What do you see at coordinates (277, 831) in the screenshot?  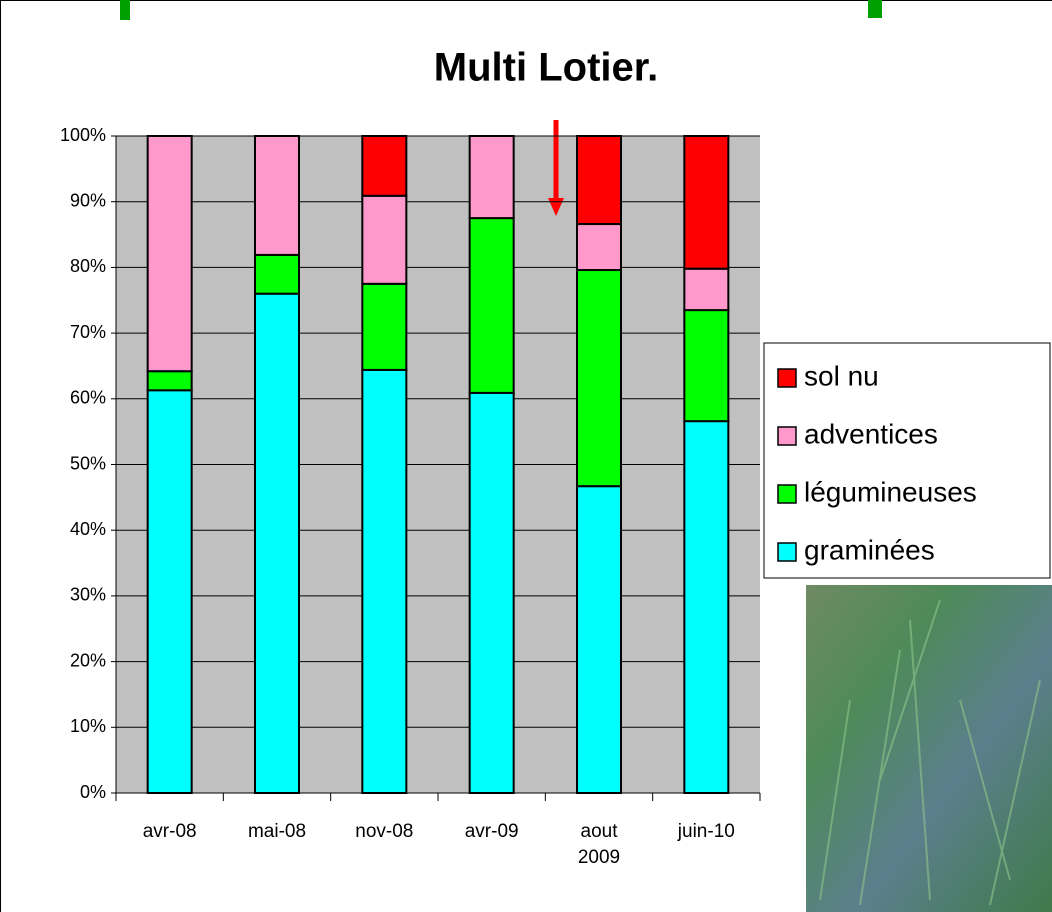 I see `x-tick-label: mai-08` at bounding box center [277, 831].